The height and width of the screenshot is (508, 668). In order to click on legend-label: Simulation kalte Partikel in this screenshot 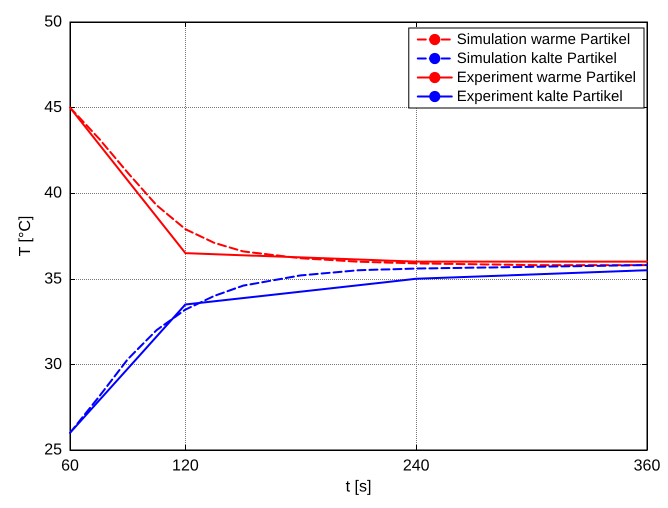, I will do `click(536, 58)`.